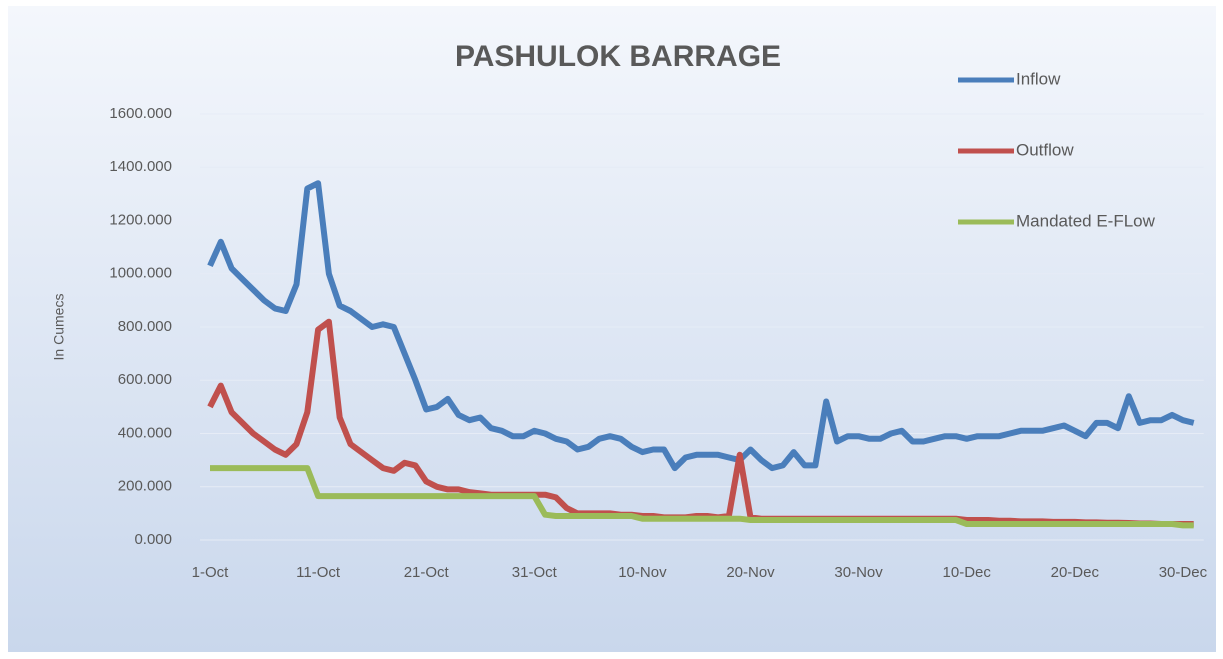 The image size is (1223, 659). I want to click on y-tick-label: 0.000, so click(153, 539).